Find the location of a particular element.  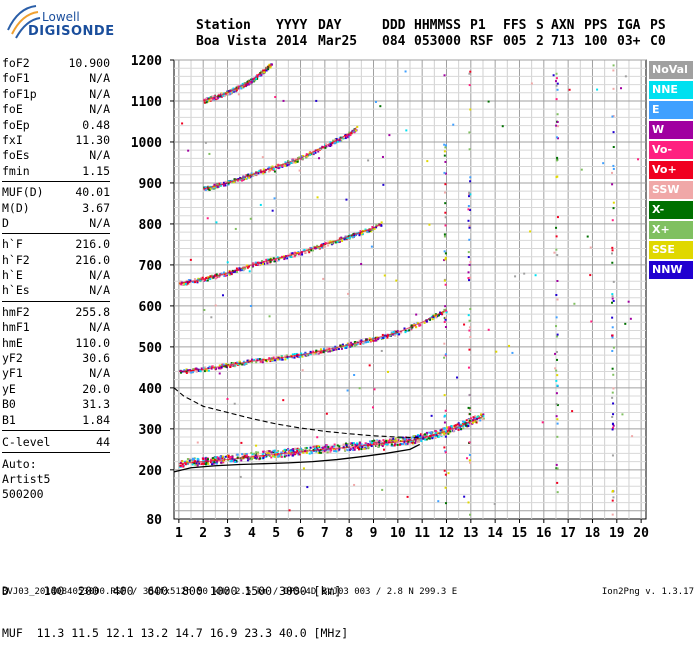

y-tick-label: 800 is located at coordinates (151, 225).